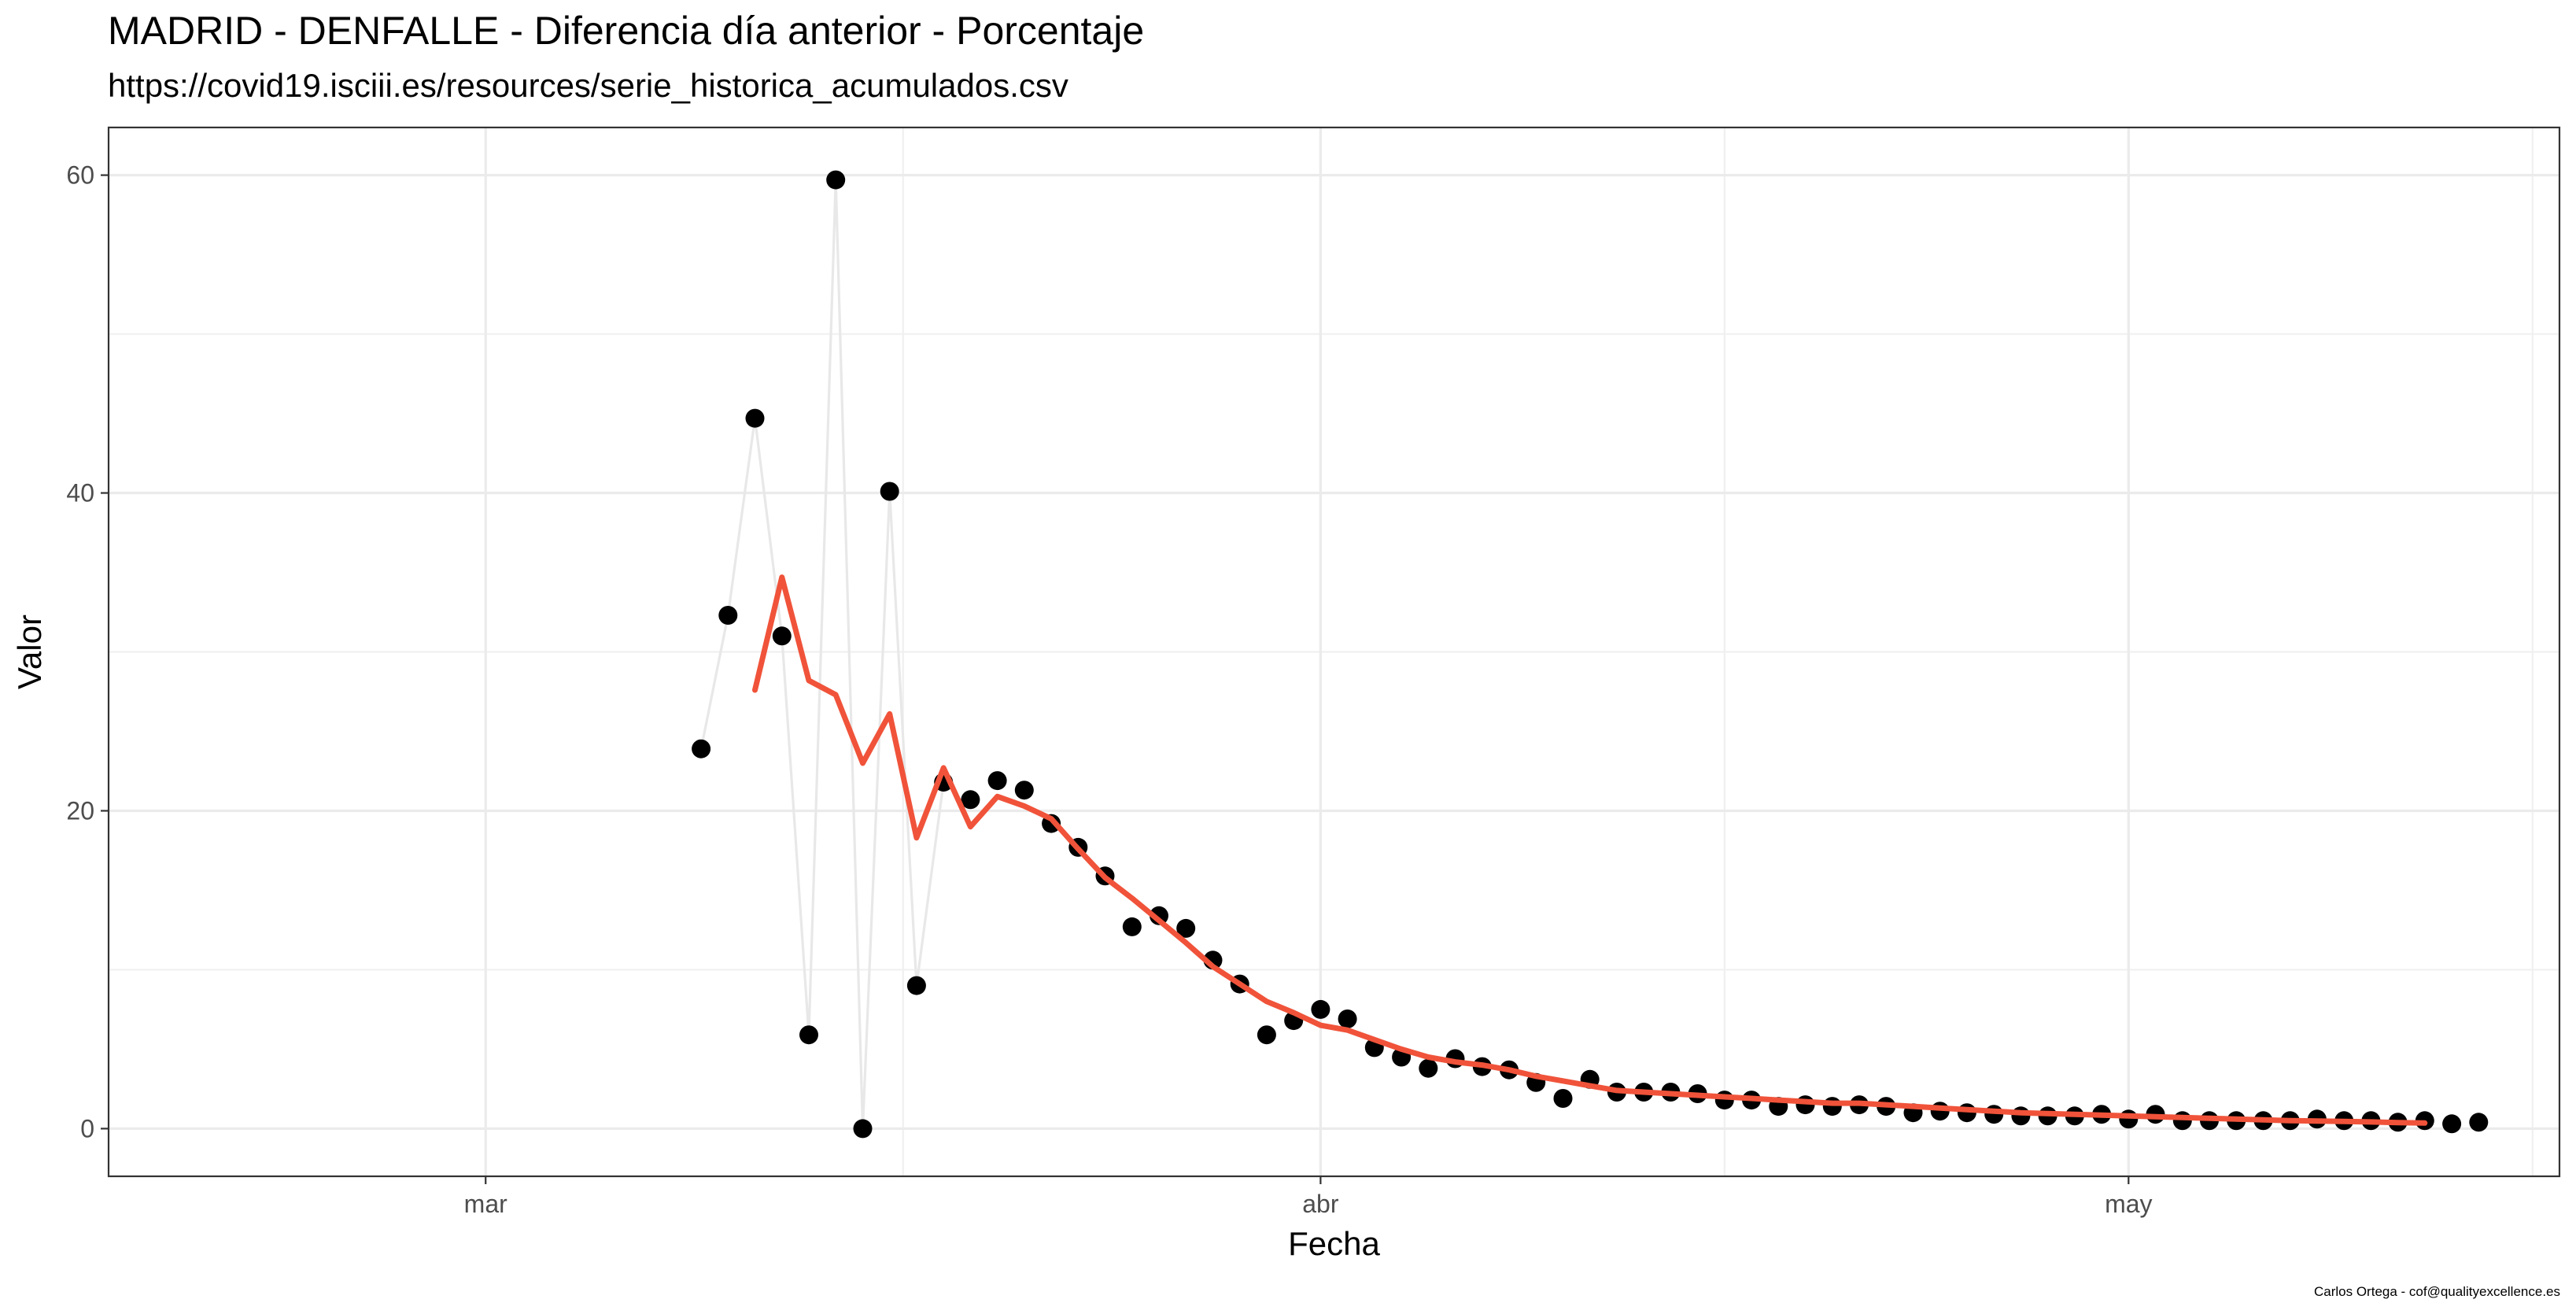 Image resolution: width=2576 pixels, height=1314 pixels. Describe the element at coordinates (822, 655) in the screenshot. I see `raw-line` at that location.